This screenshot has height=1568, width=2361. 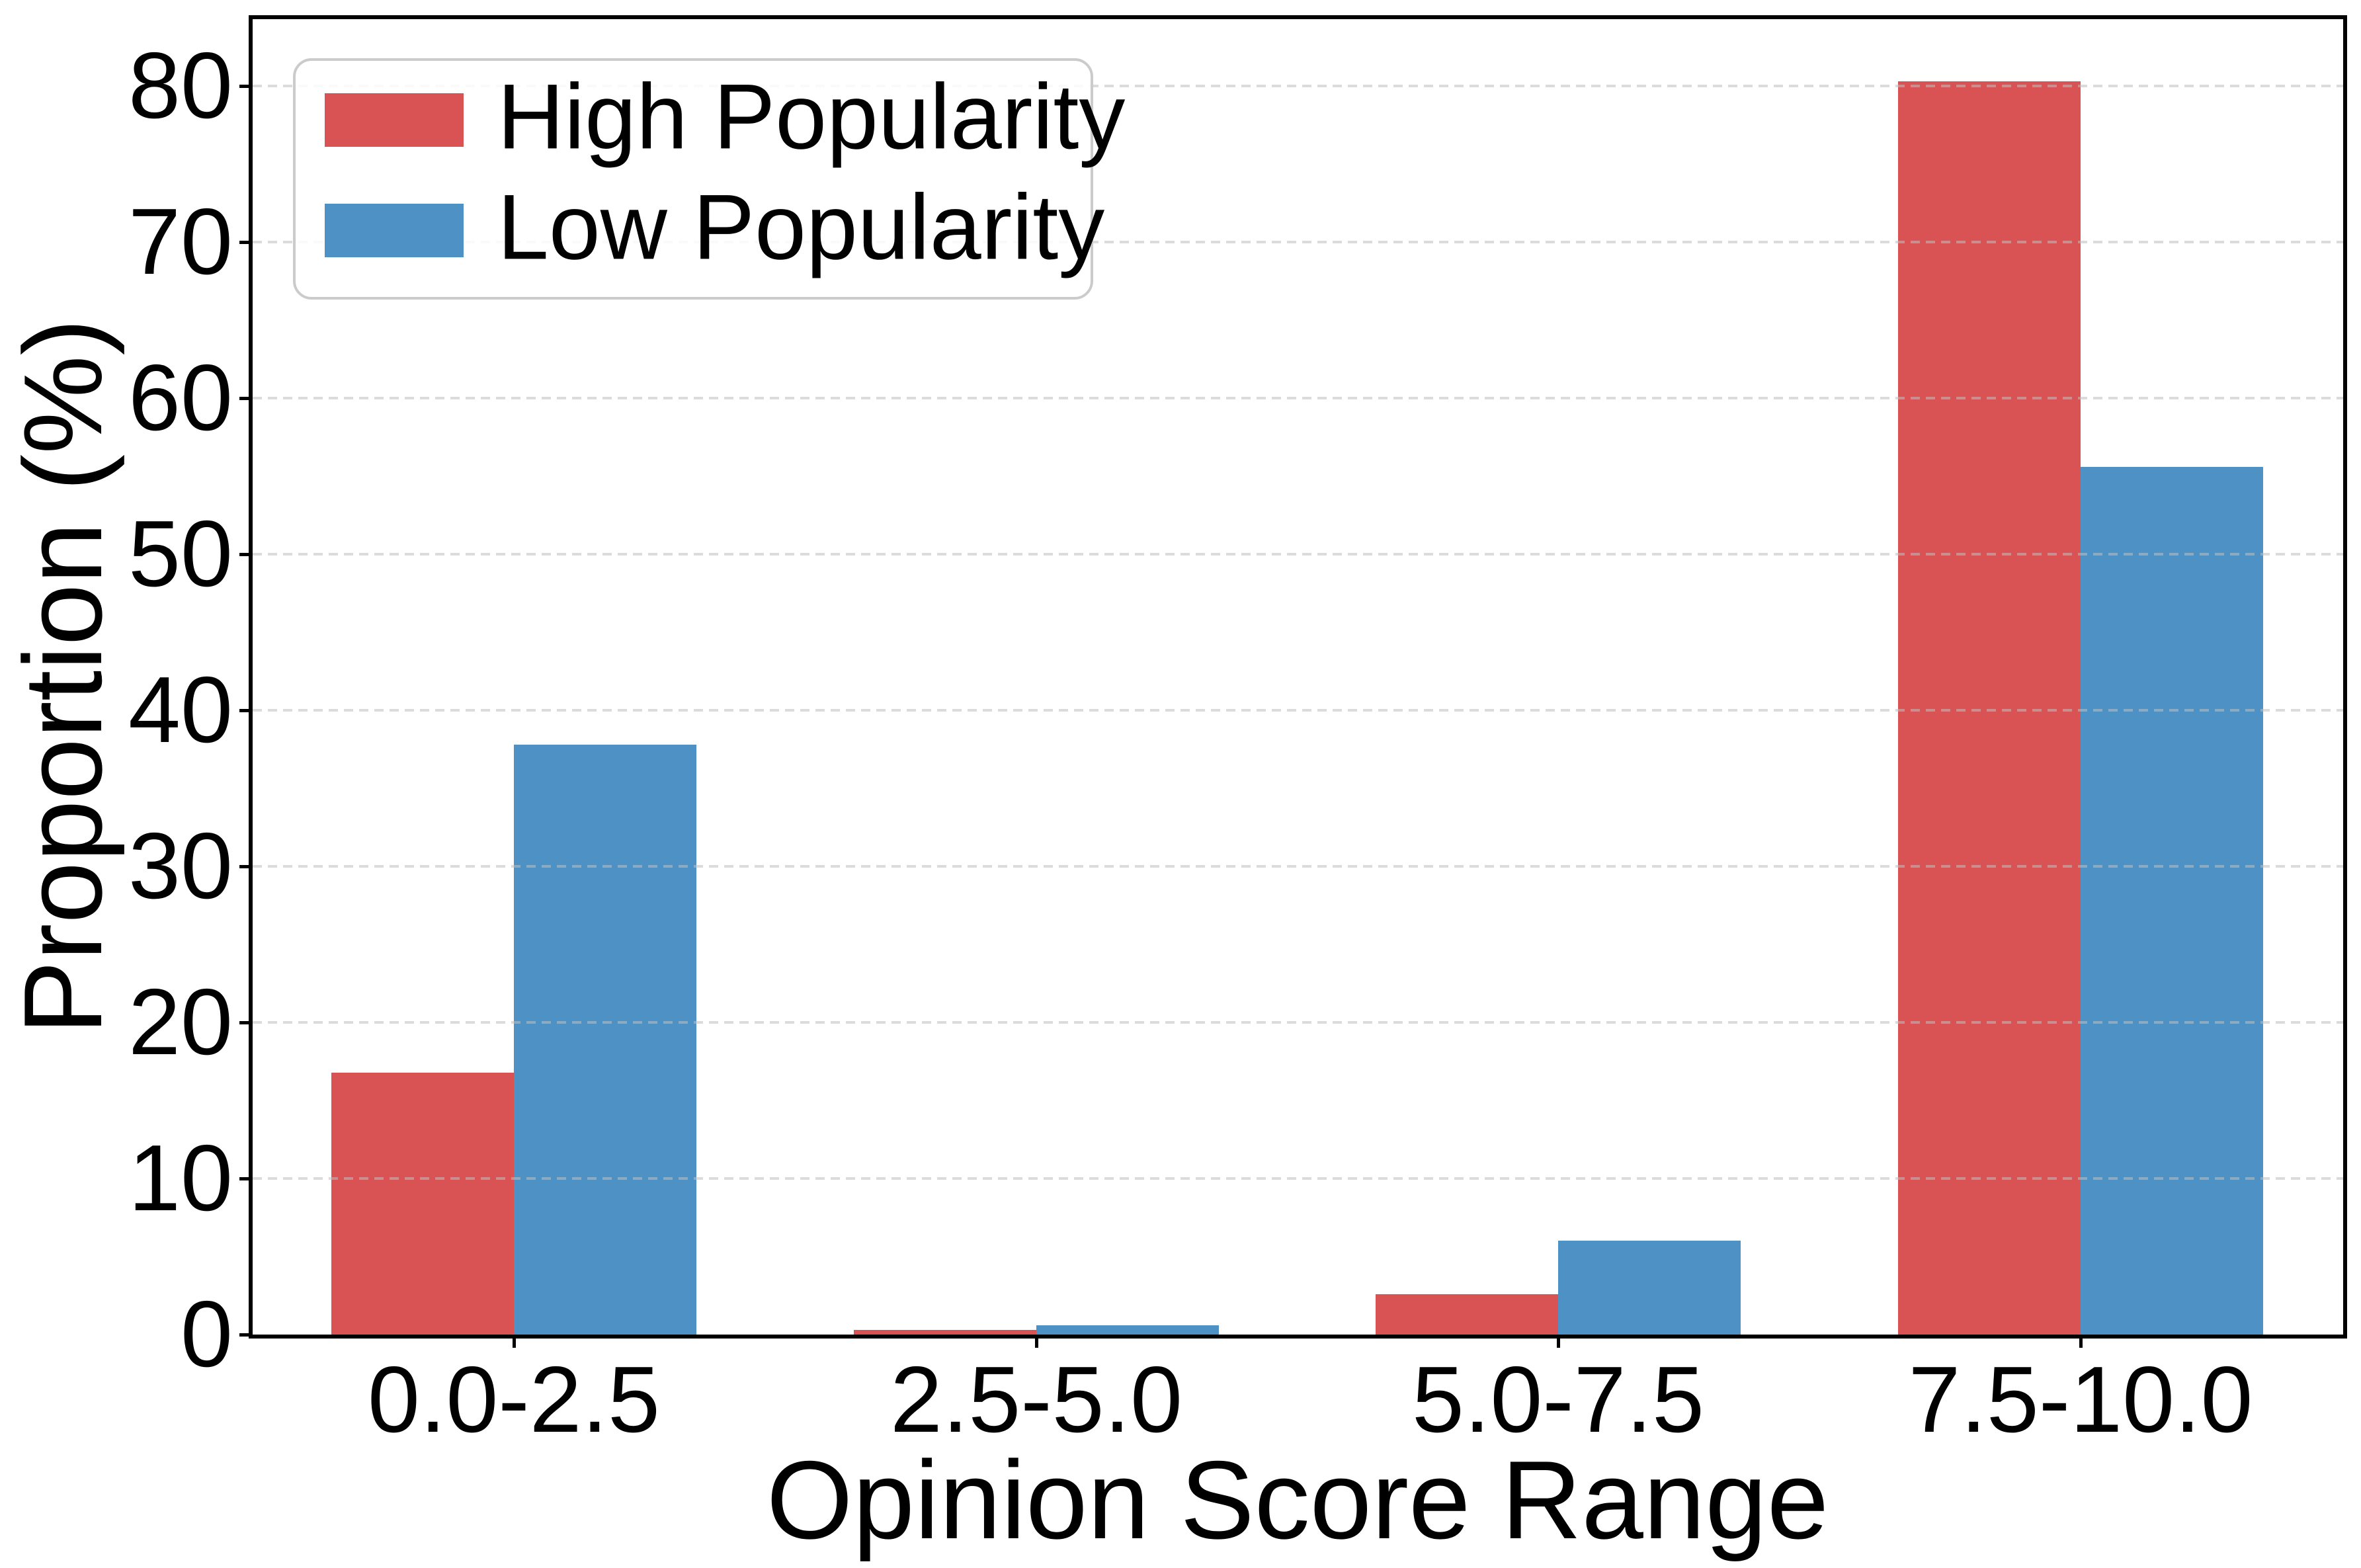 I want to click on x-tick-mark-0.0-2.5, so click(x=514, y=1342).